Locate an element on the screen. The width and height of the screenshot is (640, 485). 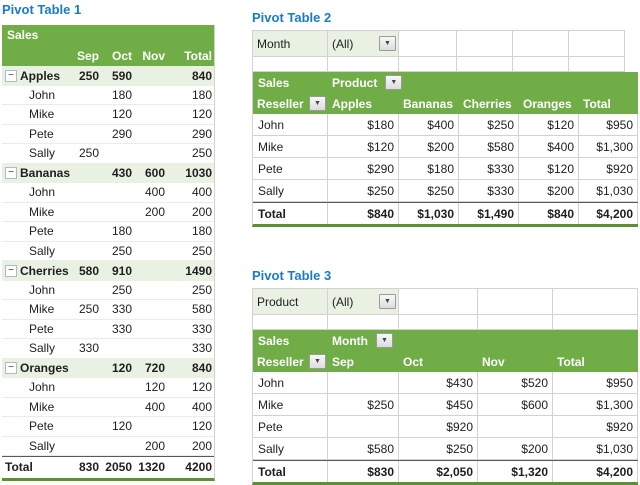
table-row: Pete $290 $180 $330 $120 $920 is located at coordinates (445, 169).